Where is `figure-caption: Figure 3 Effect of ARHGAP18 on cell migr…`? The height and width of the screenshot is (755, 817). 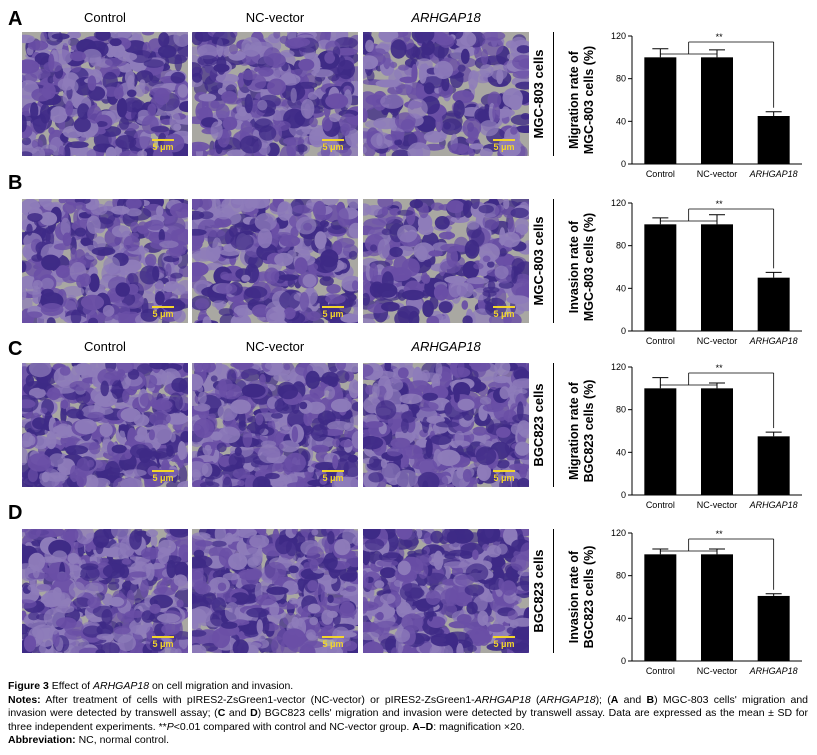 figure-caption: Figure 3 Effect of ARHGAP18 on cell migr… is located at coordinates (408, 714).